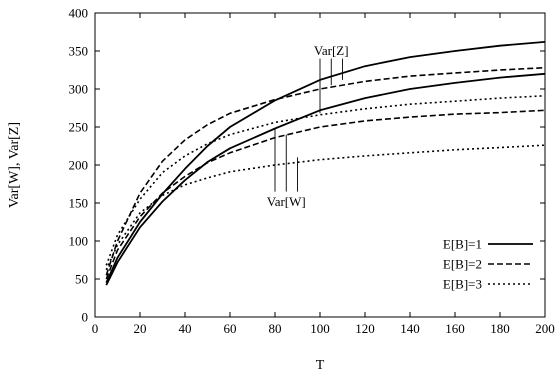  Describe the element at coordinates (410, 328) in the screenshot. I see `x-tick-label: 140` at that location.